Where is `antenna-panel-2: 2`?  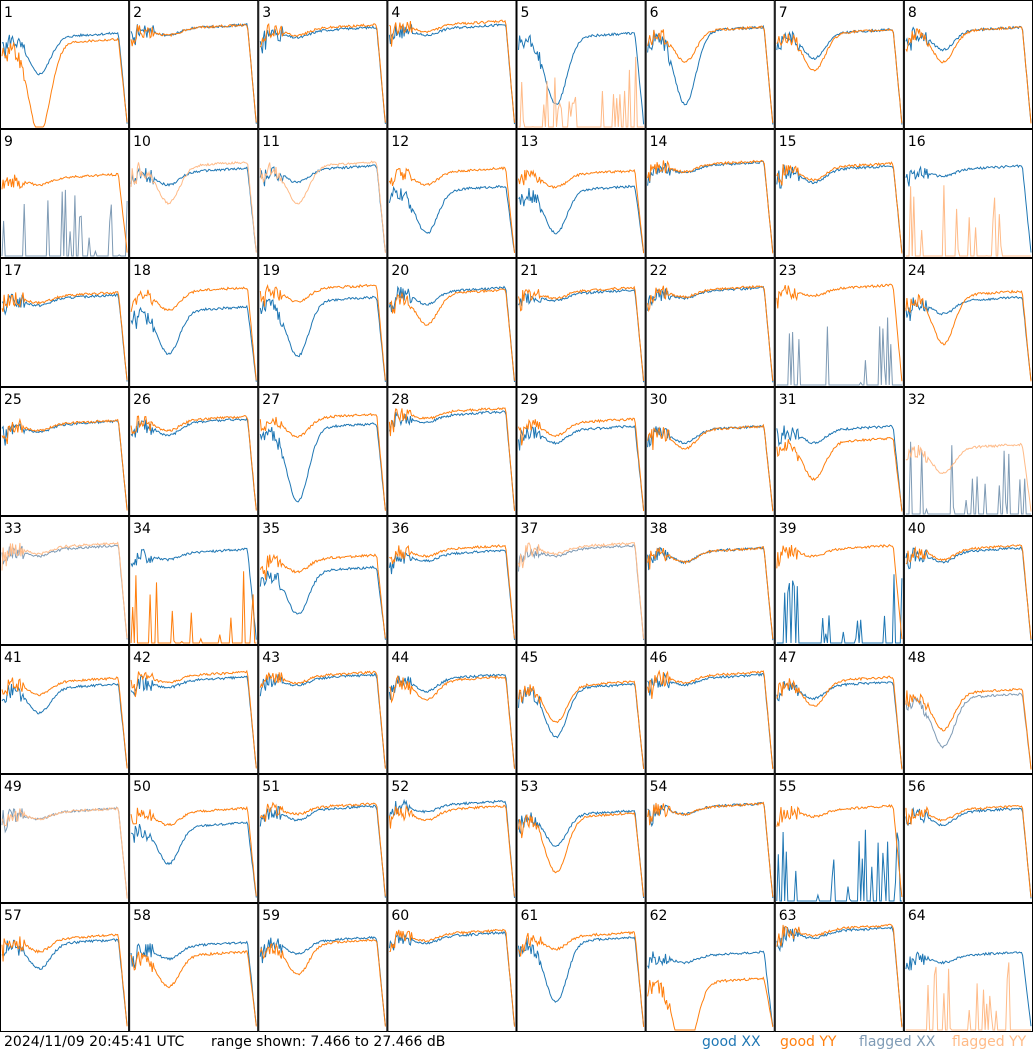 antenna-panel-2: 2 is located at coordinates (194, 64).